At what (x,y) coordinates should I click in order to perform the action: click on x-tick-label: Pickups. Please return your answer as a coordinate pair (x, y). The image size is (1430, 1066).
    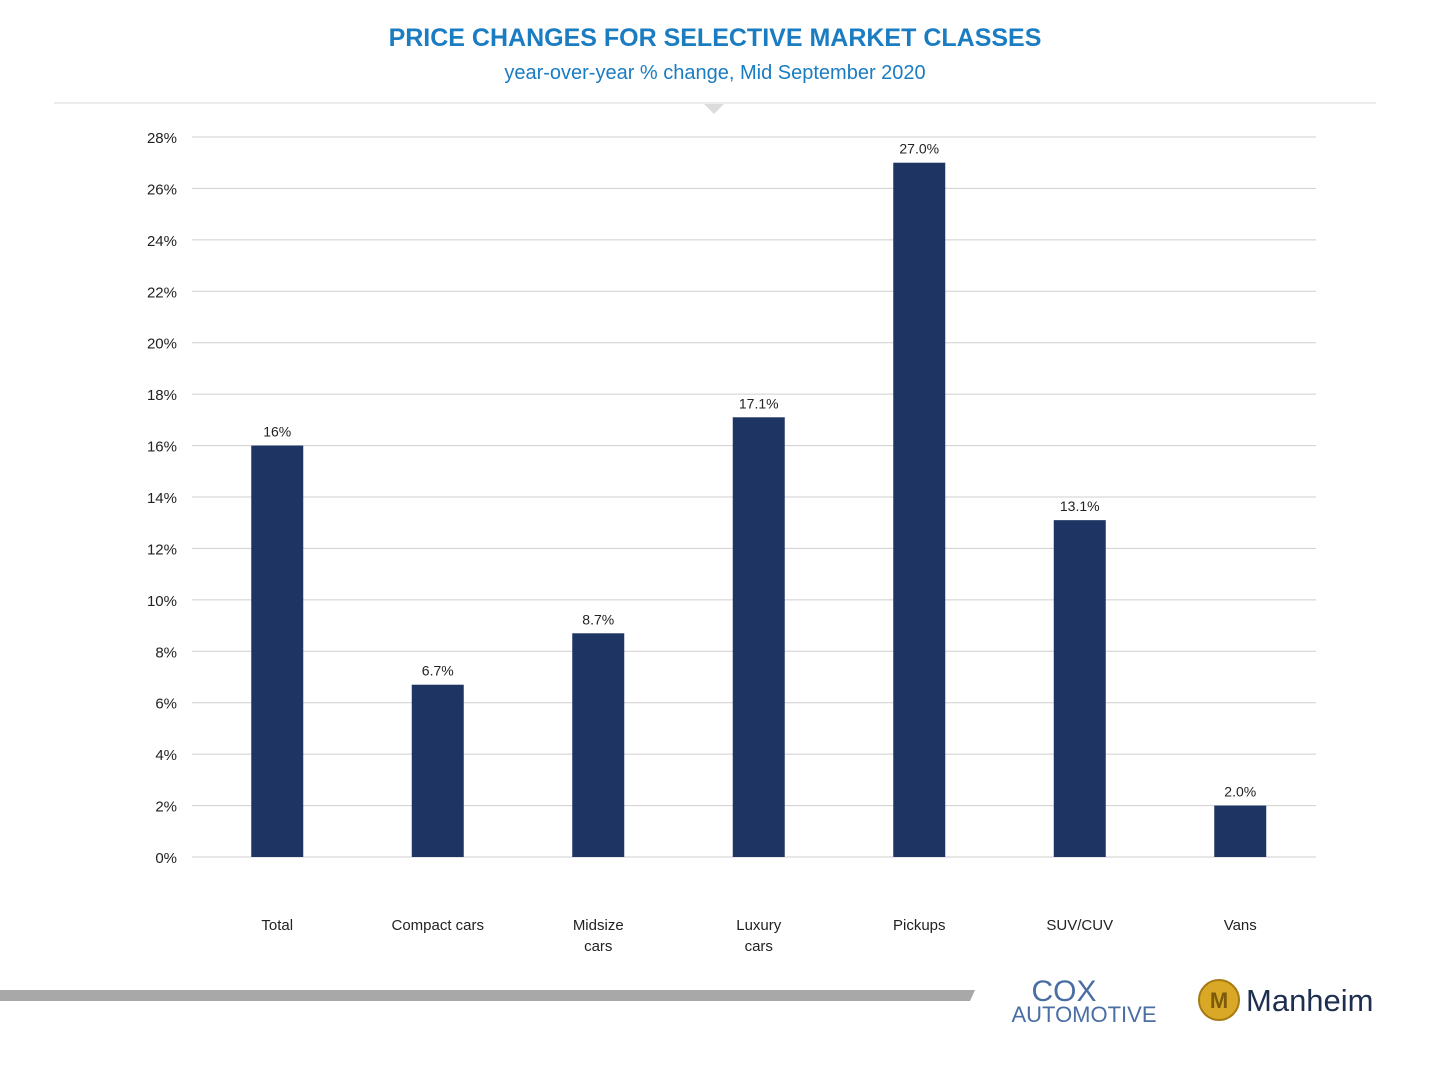
    Looking at the image, I should click on (919, 925).